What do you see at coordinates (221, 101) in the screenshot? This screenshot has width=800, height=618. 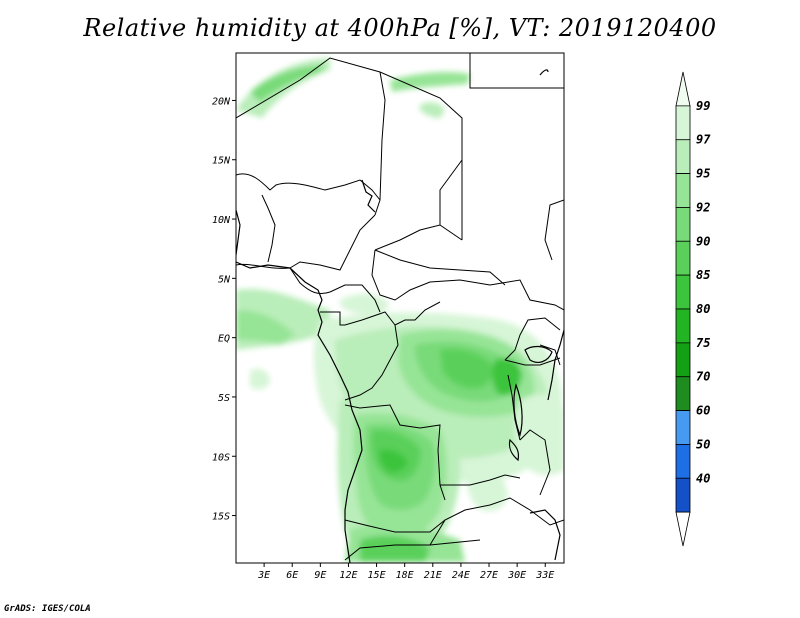 I see `lat-tick-label: 20N` at bounding box center [221, 101].